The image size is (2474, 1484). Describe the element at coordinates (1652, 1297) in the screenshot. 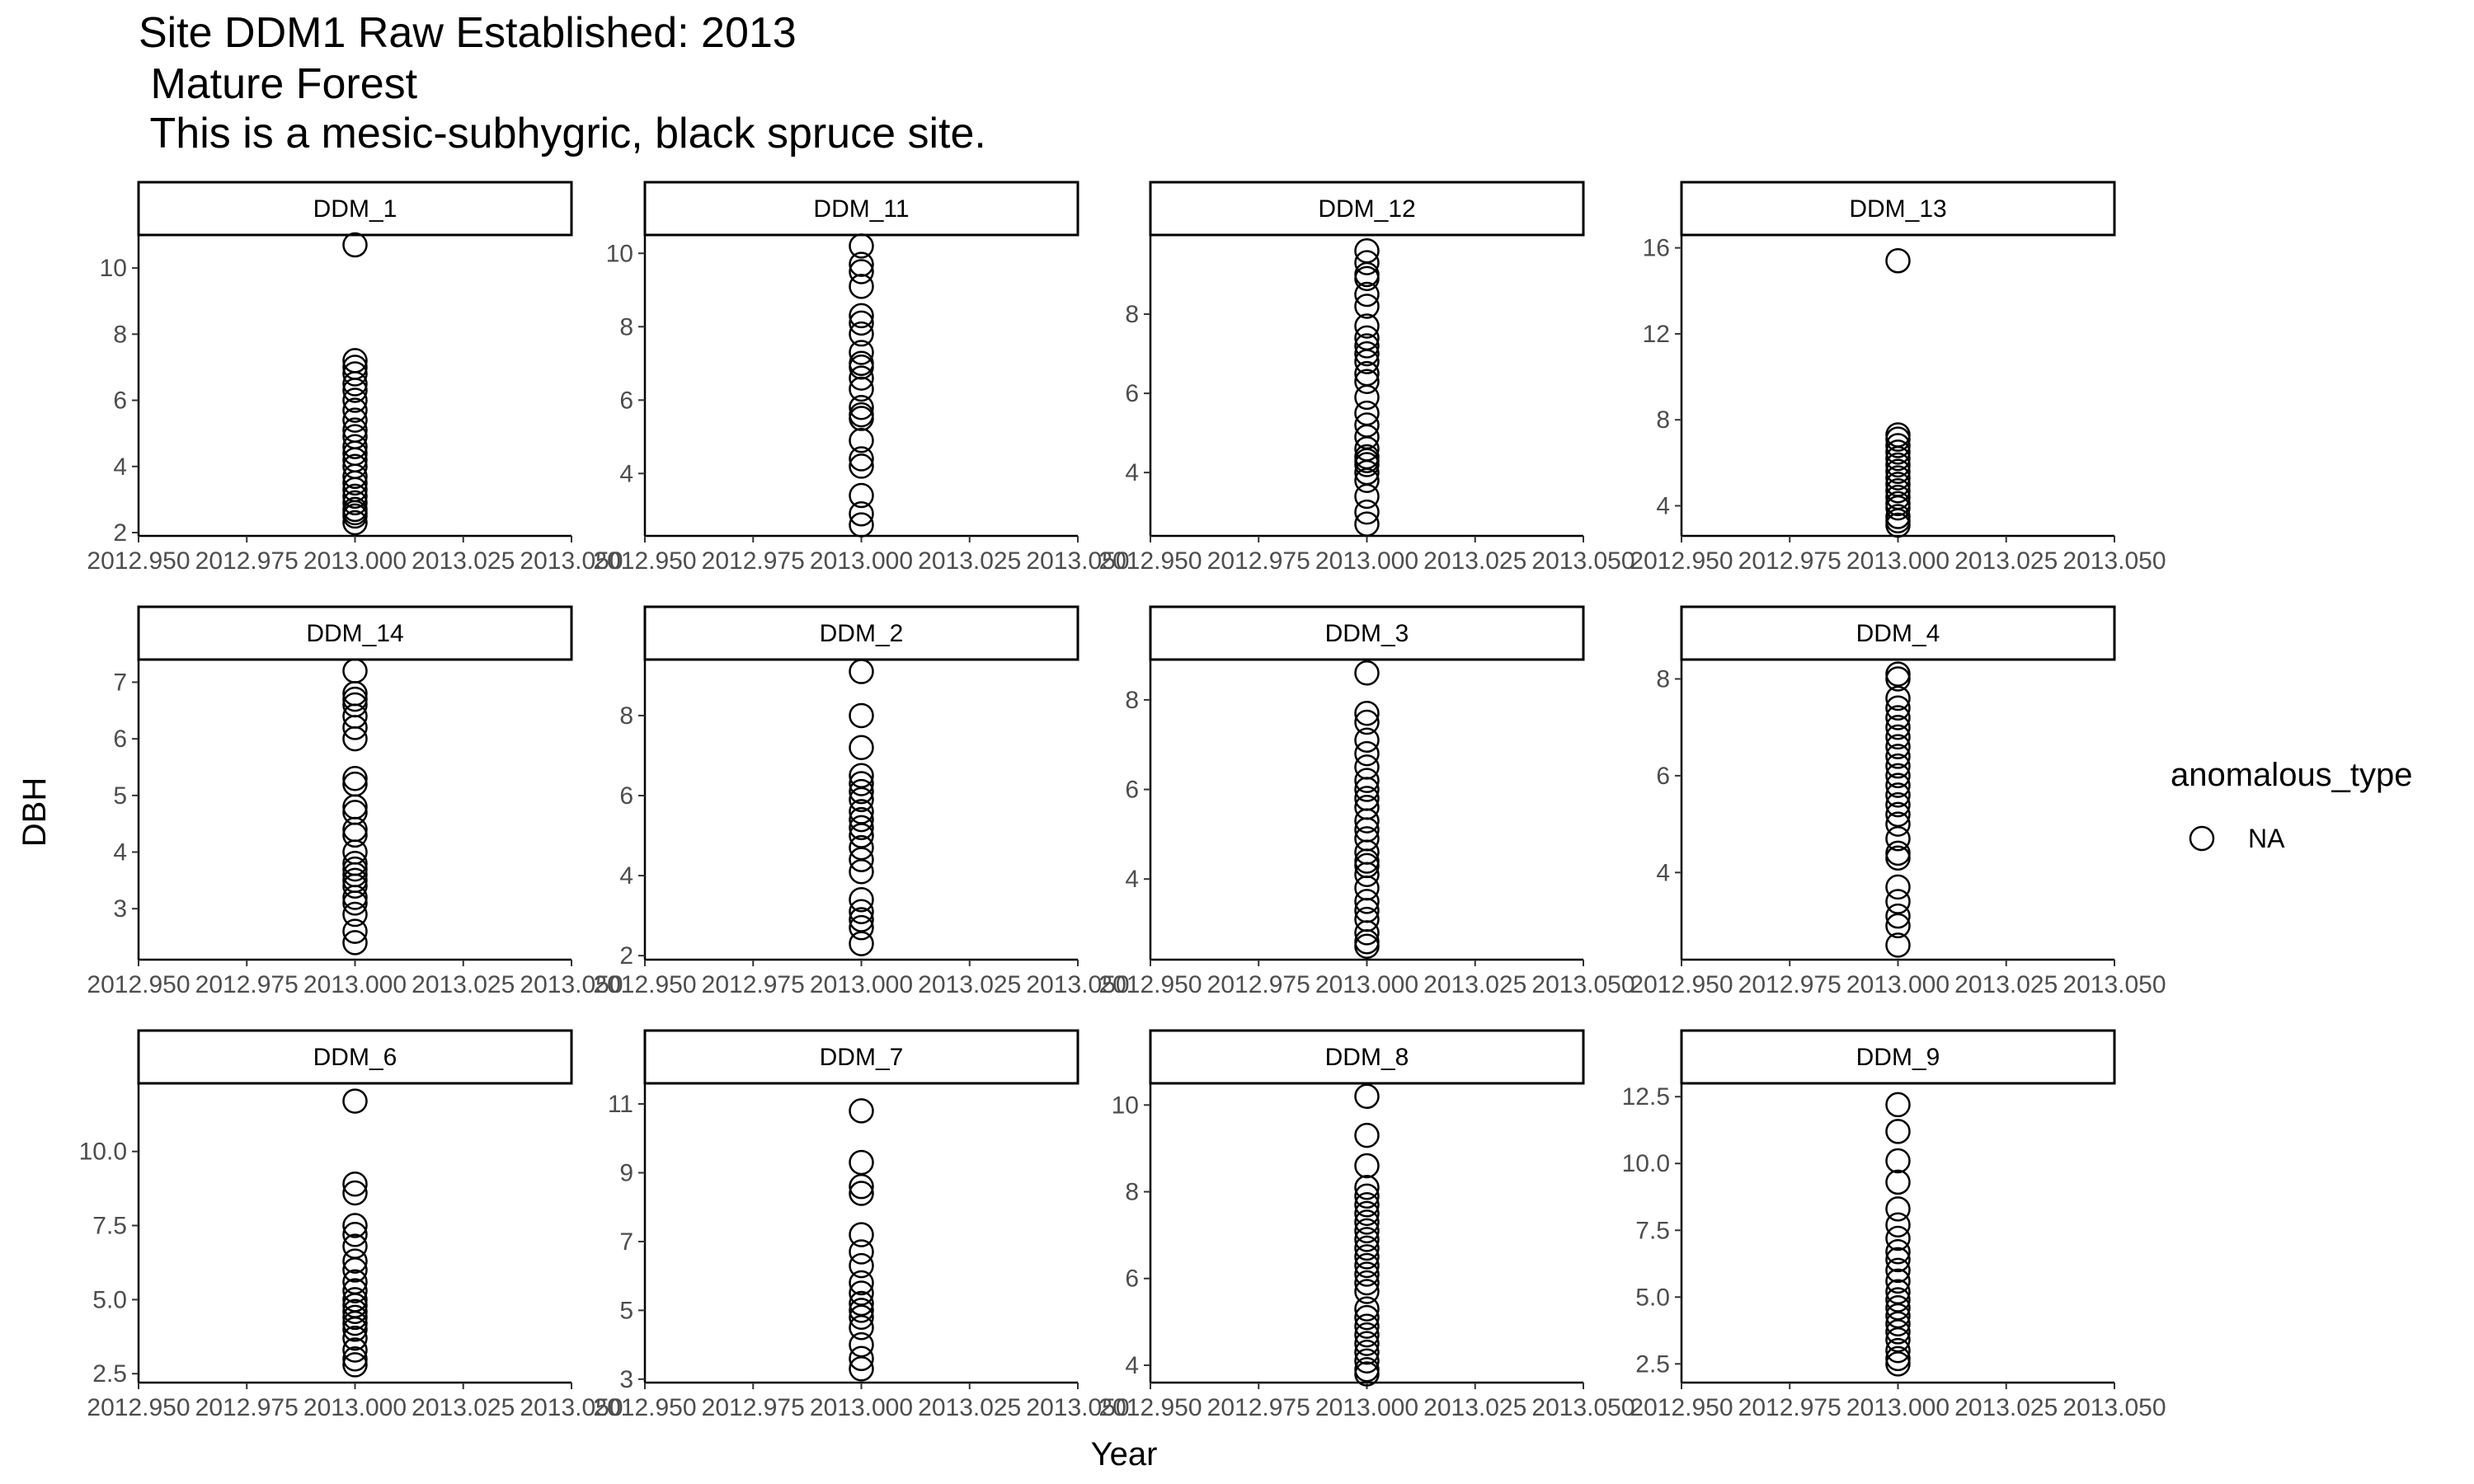

I see `y-tick-label: 5.0` at that location.